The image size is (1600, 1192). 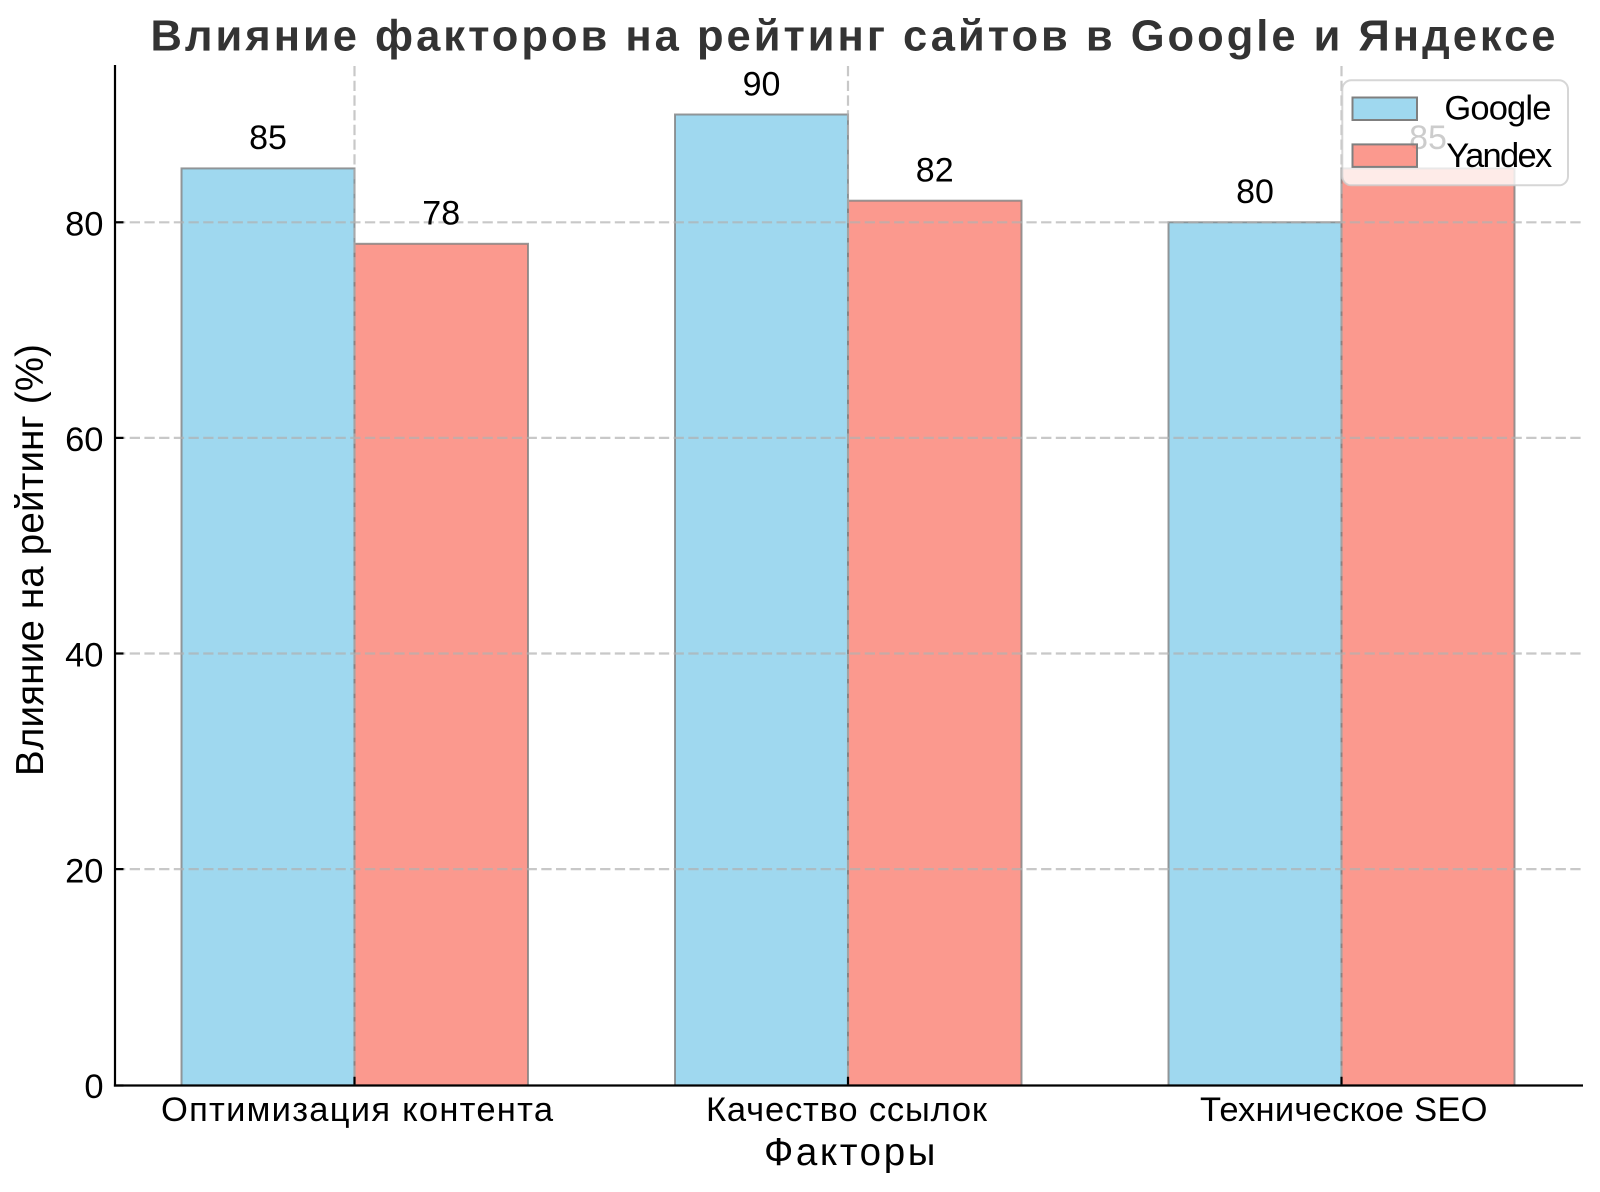 I want to click on svg-text: Yandex, so click(x=1499, y=156).